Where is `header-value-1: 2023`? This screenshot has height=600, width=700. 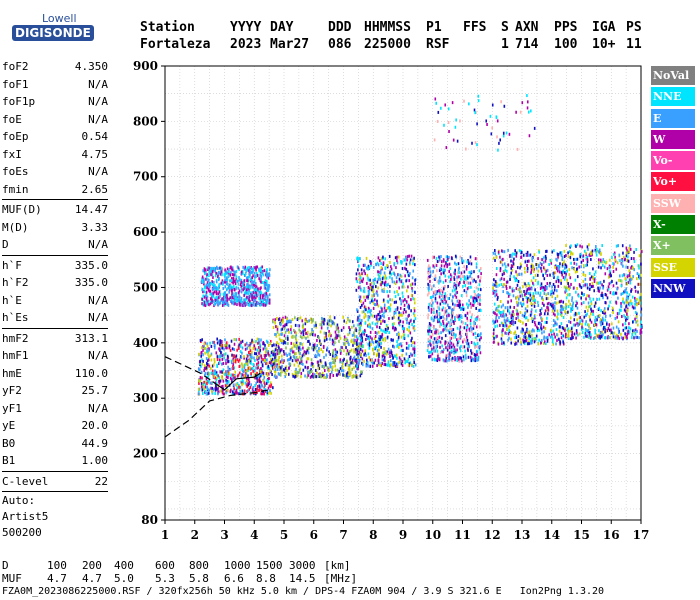 header-value-1: 2023 is located at coordinates (246, 44).